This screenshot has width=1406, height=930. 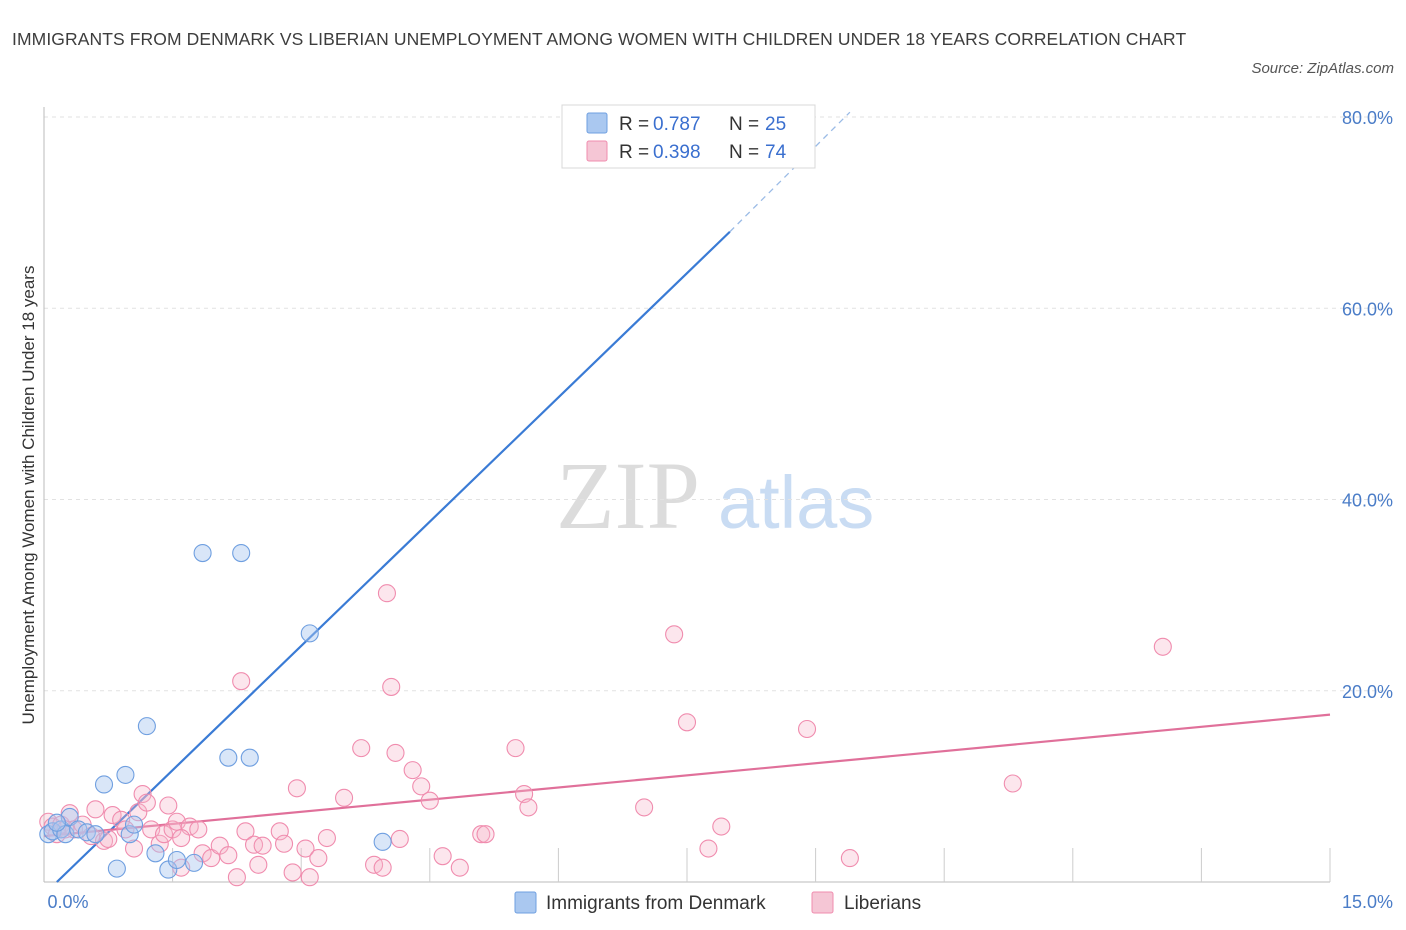 What do you see at coordinates (656, 903) in the screenshot?
I see `series-legend-label-denmark: Immigrants from Denmark` at bounding box center [656, 903].